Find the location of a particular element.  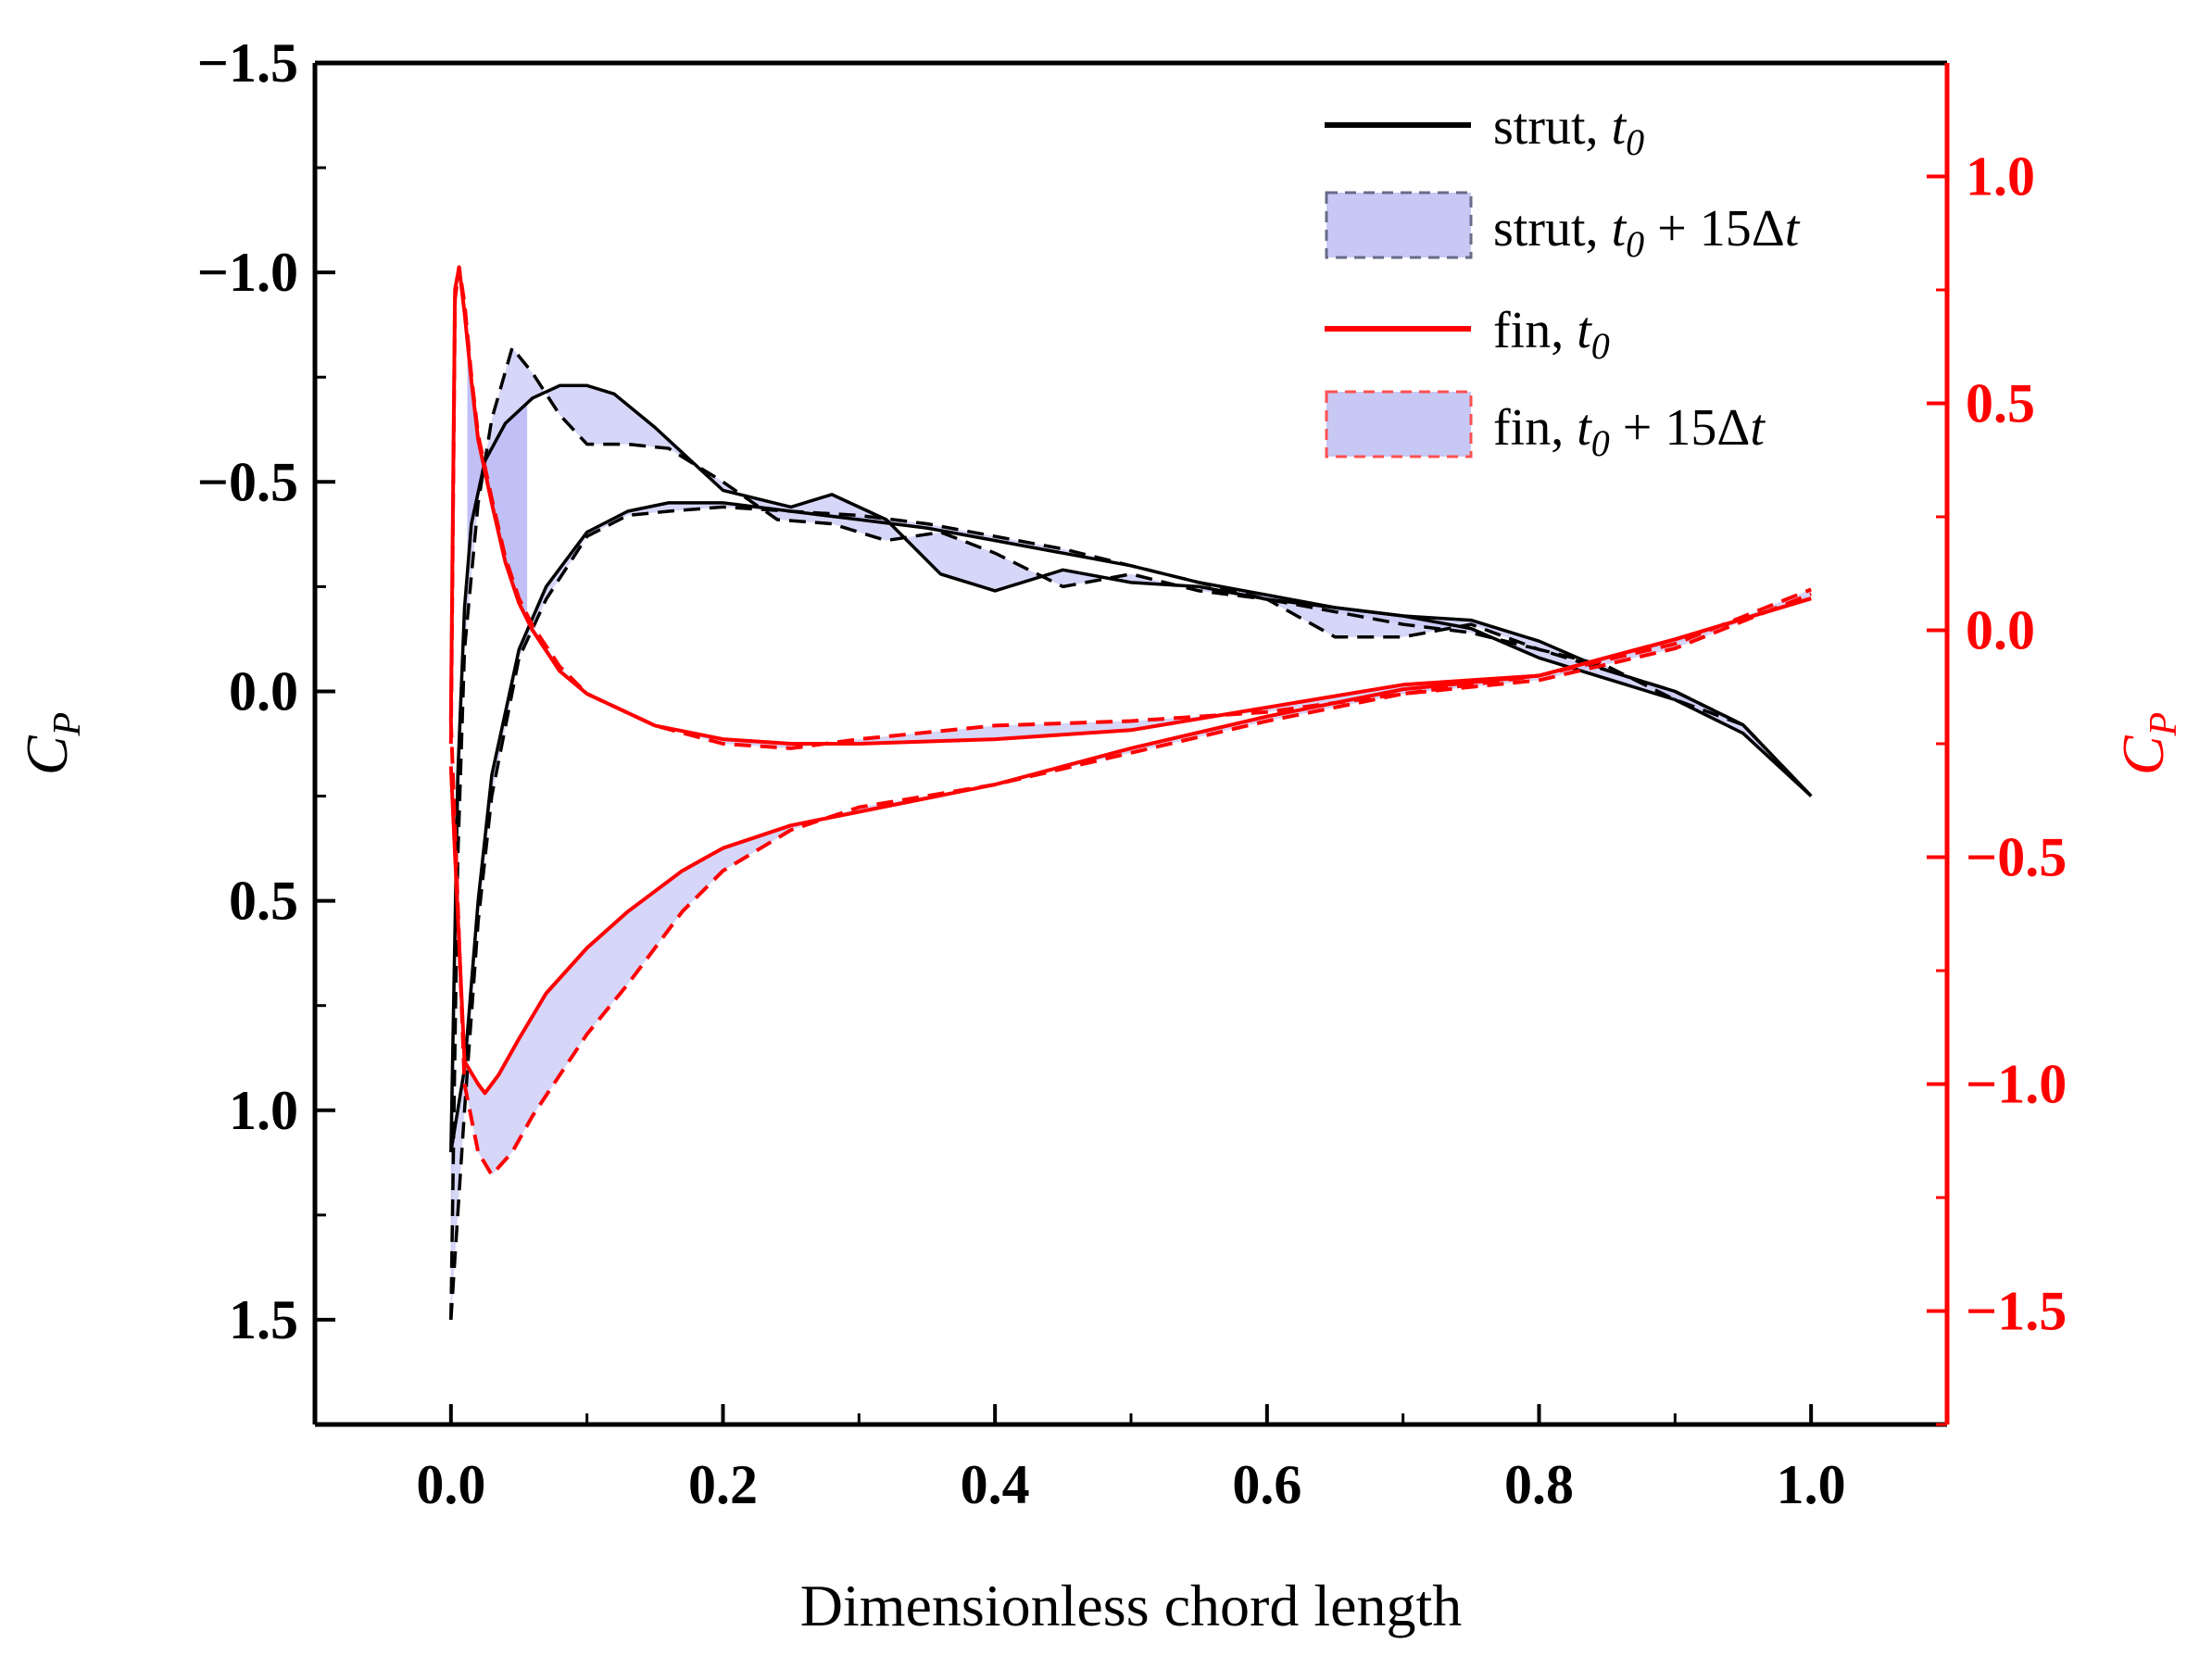

y-right-tick-label-4: −1.0 is located at coordinates (2017, 1084).